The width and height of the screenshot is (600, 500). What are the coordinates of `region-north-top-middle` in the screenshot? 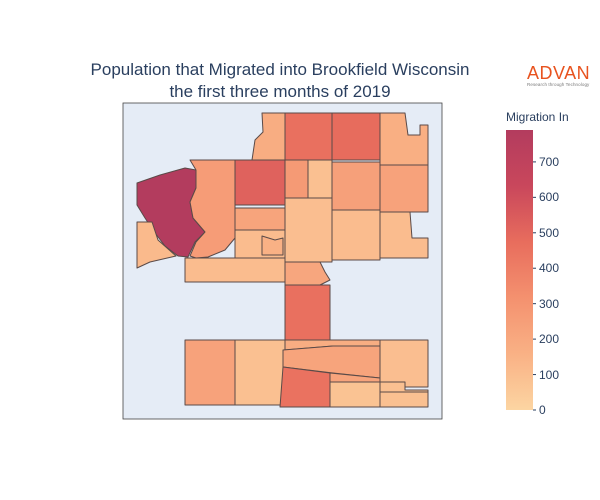 It's located at (308, 136).